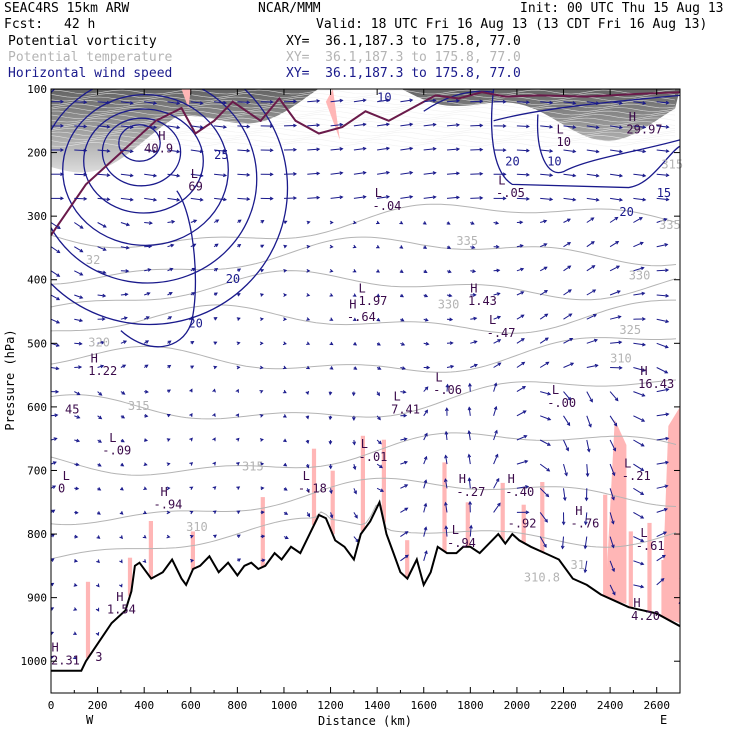 Image resolution: width=740 pixels, height=740 pixels. Describe the element at coordinates (403, 73) in the screenshot. I see `field-wind-xy: XY= 36.1,187.3 to 175.8, 77.0` at that location.